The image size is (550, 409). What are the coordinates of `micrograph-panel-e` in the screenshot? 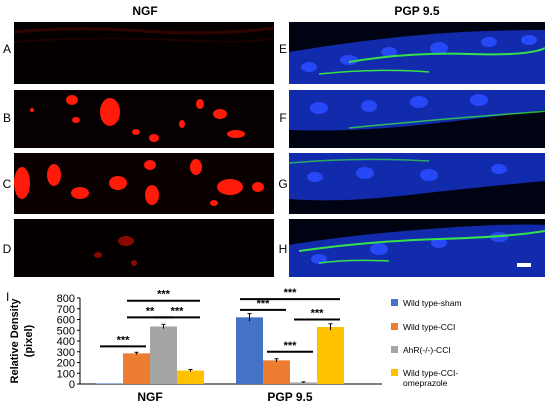 It's located at (417, 53).